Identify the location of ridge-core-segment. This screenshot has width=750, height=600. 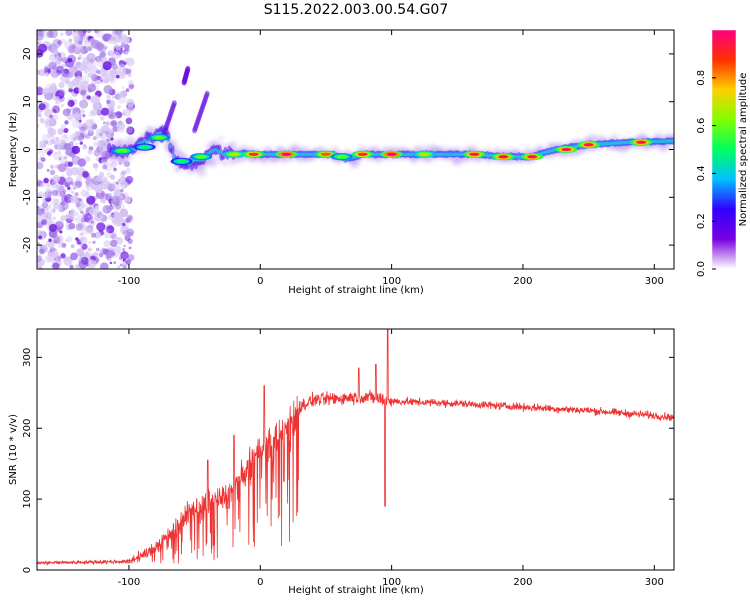
(147, 142).